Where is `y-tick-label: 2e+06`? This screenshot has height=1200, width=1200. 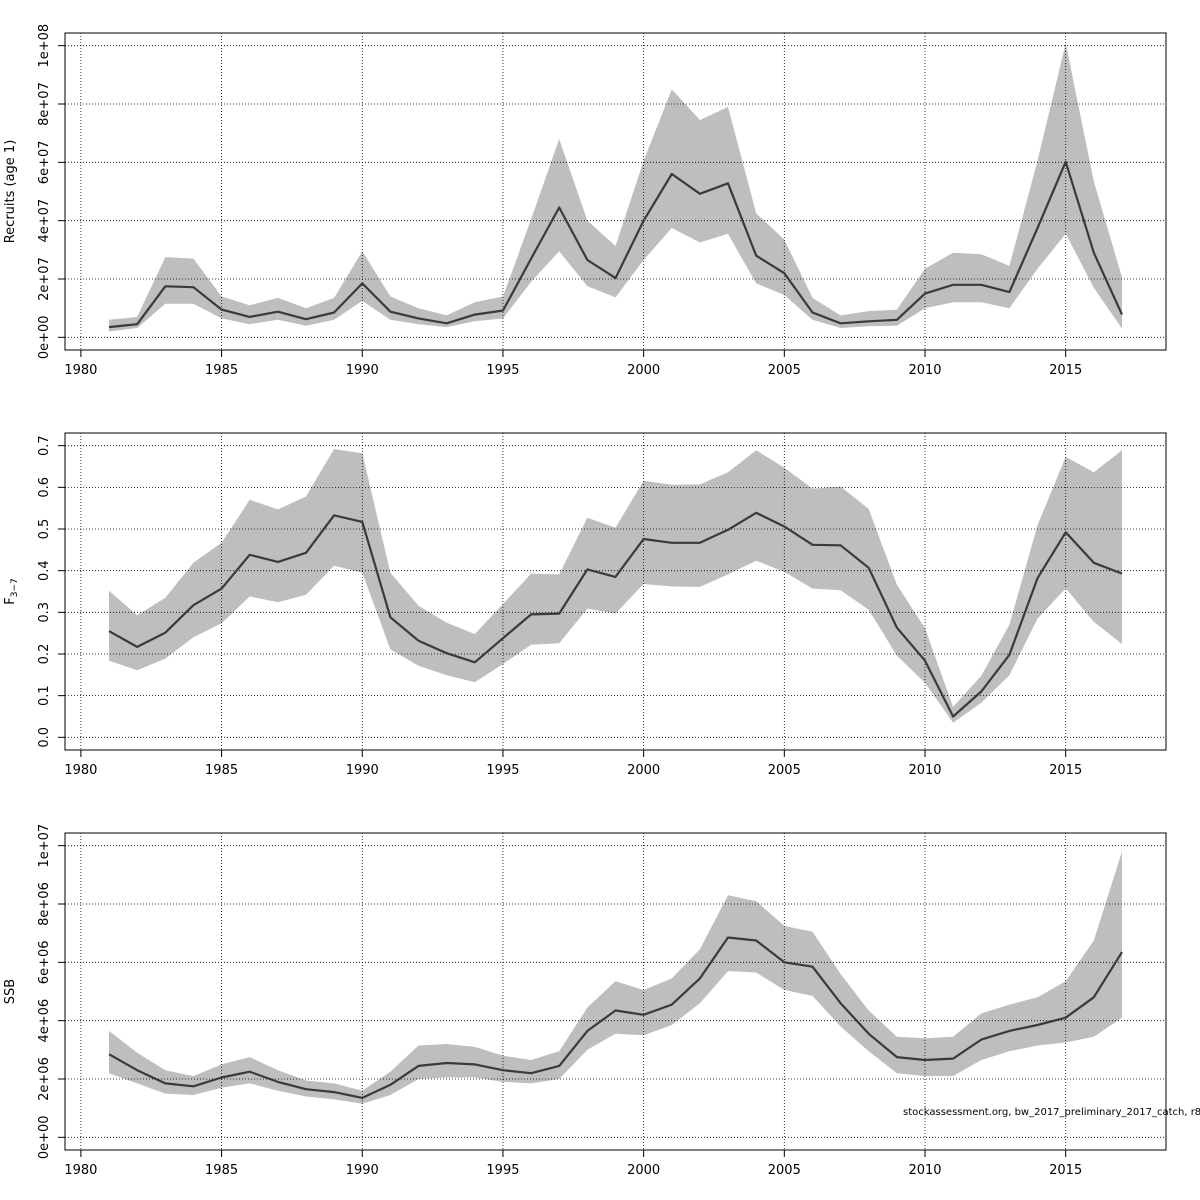
y-tick-label: 2e+06 is located at coordinates (44, 1079).